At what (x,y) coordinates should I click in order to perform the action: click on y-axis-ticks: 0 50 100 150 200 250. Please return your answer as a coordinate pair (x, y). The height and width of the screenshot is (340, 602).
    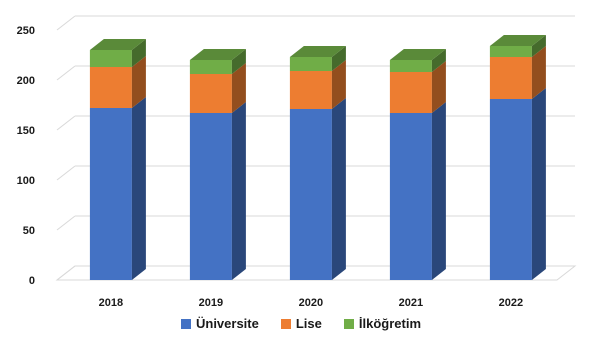
    Looking at the image, I should click on (26, 156).